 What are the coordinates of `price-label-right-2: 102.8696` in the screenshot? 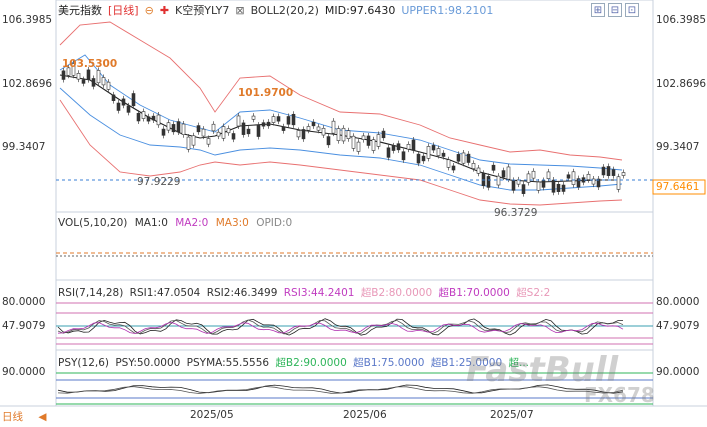 It's located at (681, 84).